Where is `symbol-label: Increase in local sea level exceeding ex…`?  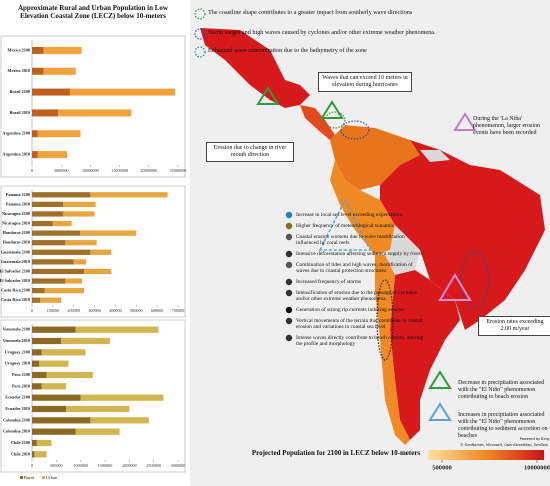
symbol-label: Increase in local sea level exceeding ex… is located at coordinates (349, 215).